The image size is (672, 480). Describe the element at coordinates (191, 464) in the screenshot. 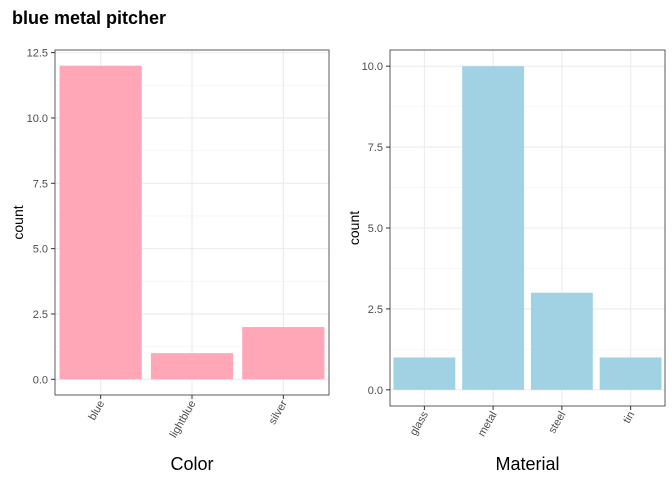

I see `x-axis-title: Color` at that location.